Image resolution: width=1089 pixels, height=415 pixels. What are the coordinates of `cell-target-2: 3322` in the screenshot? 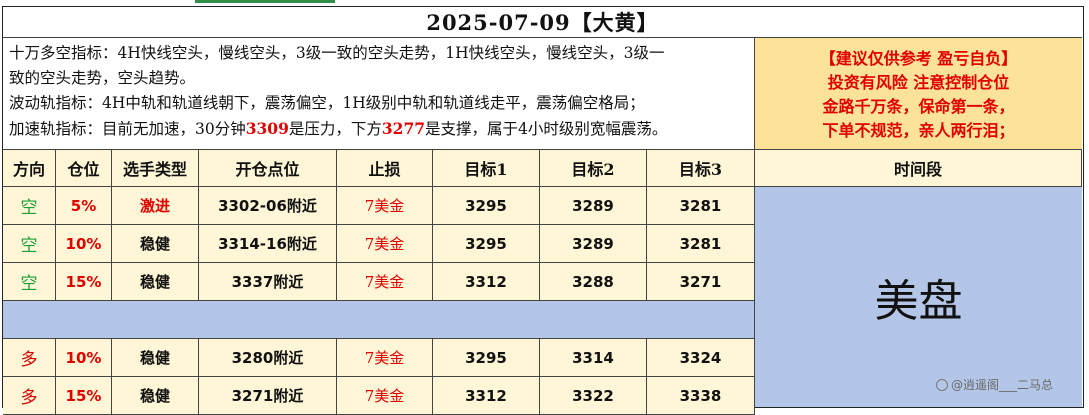 It's located at (593, 396).